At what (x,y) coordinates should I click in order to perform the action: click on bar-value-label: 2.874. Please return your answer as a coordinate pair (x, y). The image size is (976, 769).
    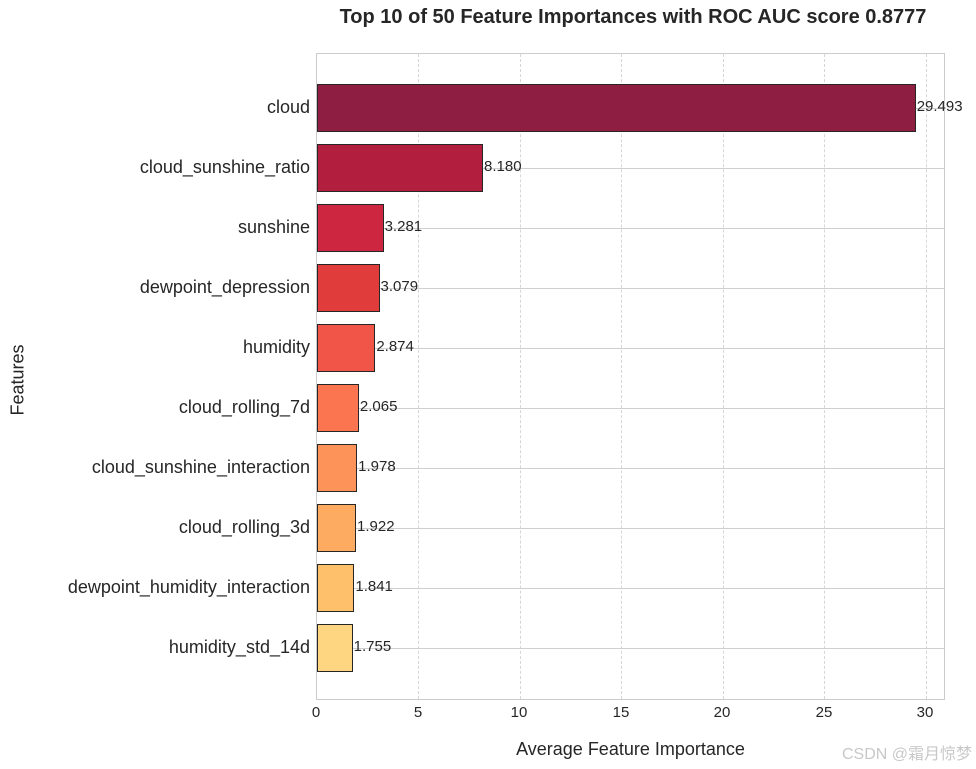
    Looking at the image, I should click on (395, 346).